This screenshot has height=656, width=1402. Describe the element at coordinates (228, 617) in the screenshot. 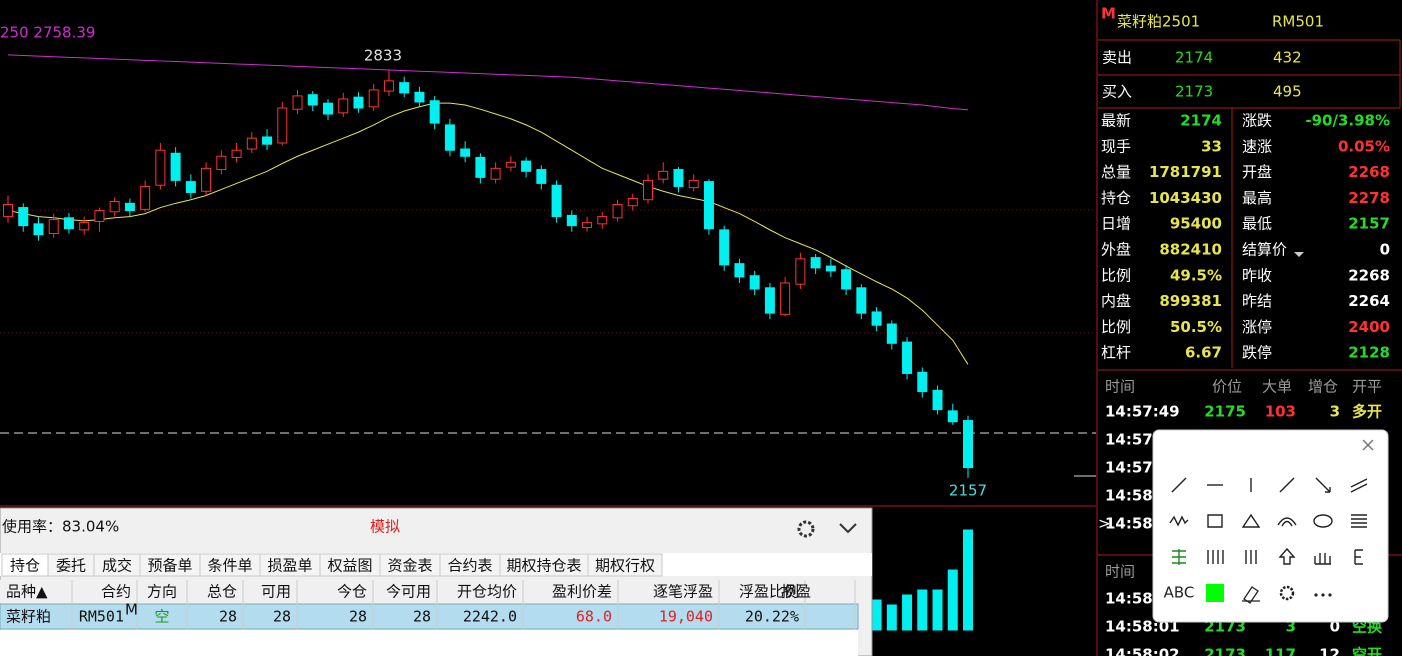

I see `table-cell: 28` at that location.